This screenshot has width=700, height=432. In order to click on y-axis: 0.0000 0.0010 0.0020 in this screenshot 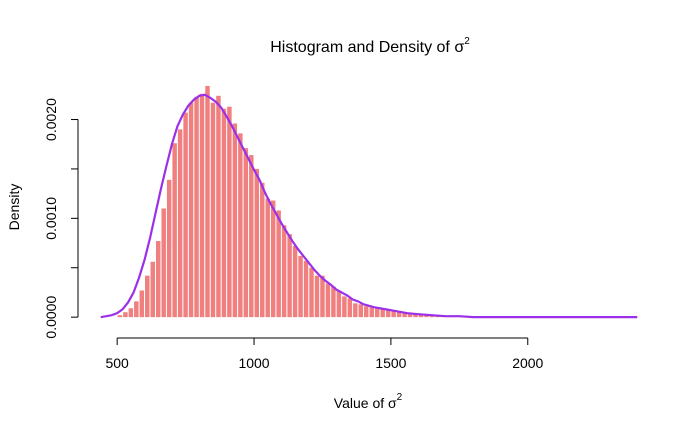, I will do `click(61, 218)`.